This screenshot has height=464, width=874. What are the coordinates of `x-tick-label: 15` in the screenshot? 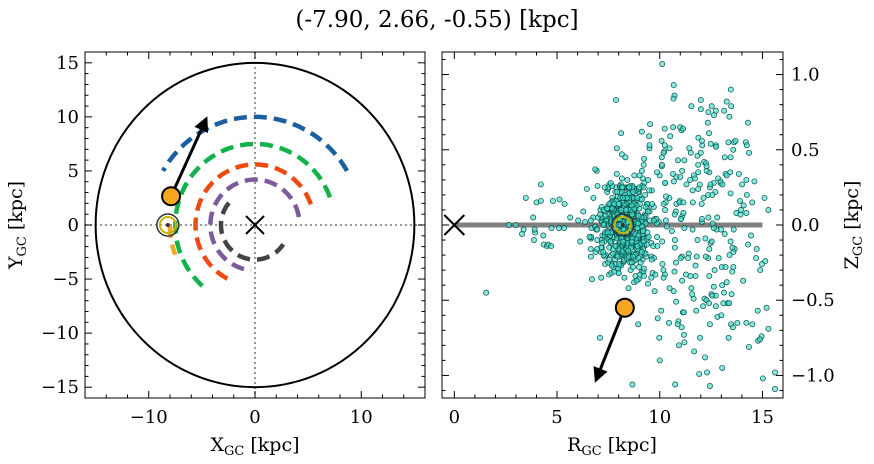 It's located at (762, 417).